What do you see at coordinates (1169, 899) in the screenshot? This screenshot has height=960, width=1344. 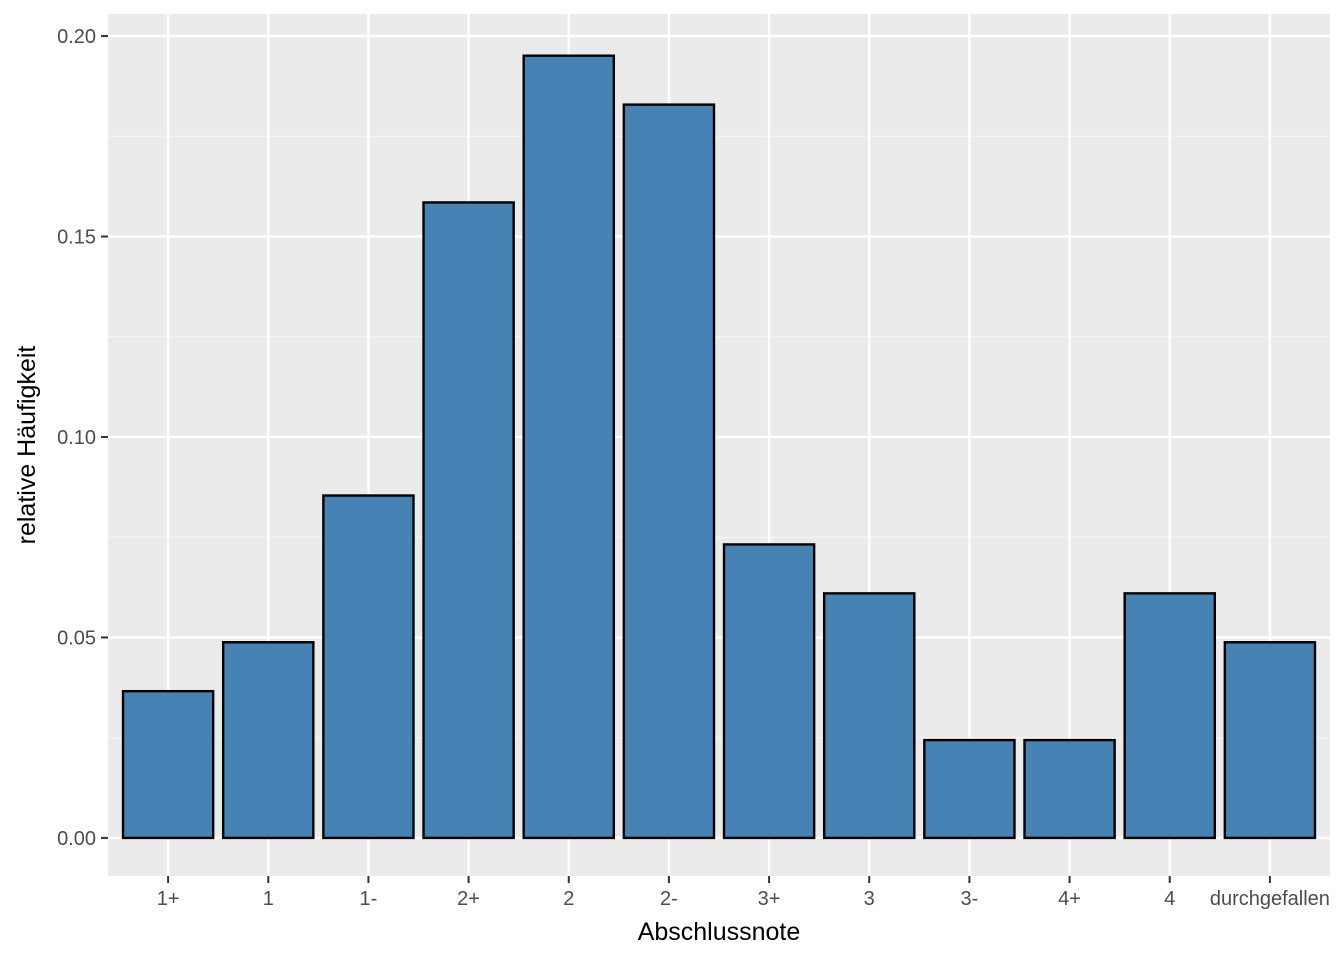 I see `x-tick-label: 4` at bounding box center [1169, 899].